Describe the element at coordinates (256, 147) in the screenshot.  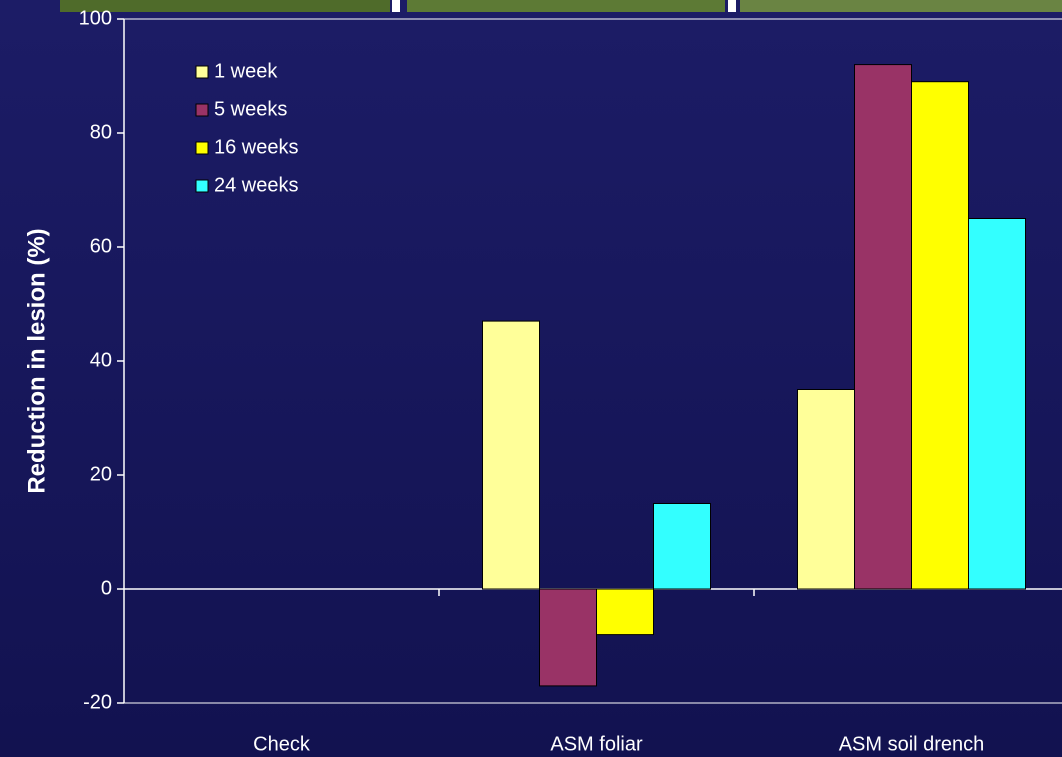
I see `legend-label: 16 weeks` at that location.